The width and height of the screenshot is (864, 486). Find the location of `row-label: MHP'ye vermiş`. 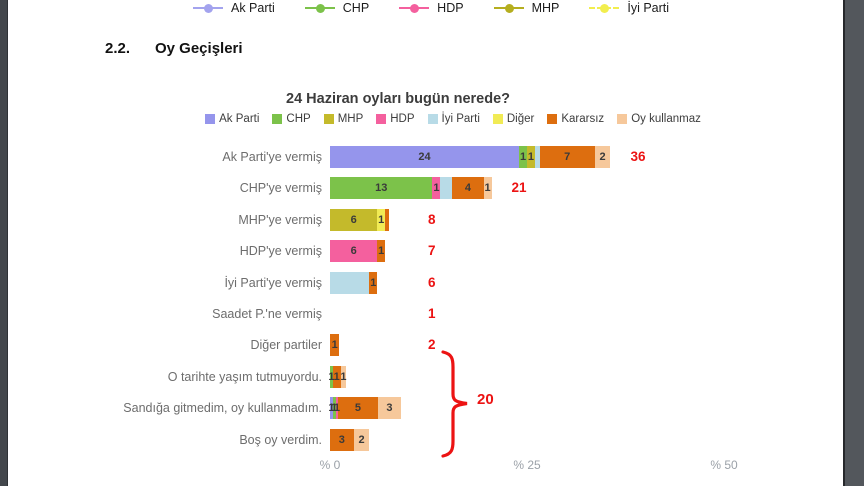

row-label: MHP'ye vermiş is located at coordinates (280, 219).